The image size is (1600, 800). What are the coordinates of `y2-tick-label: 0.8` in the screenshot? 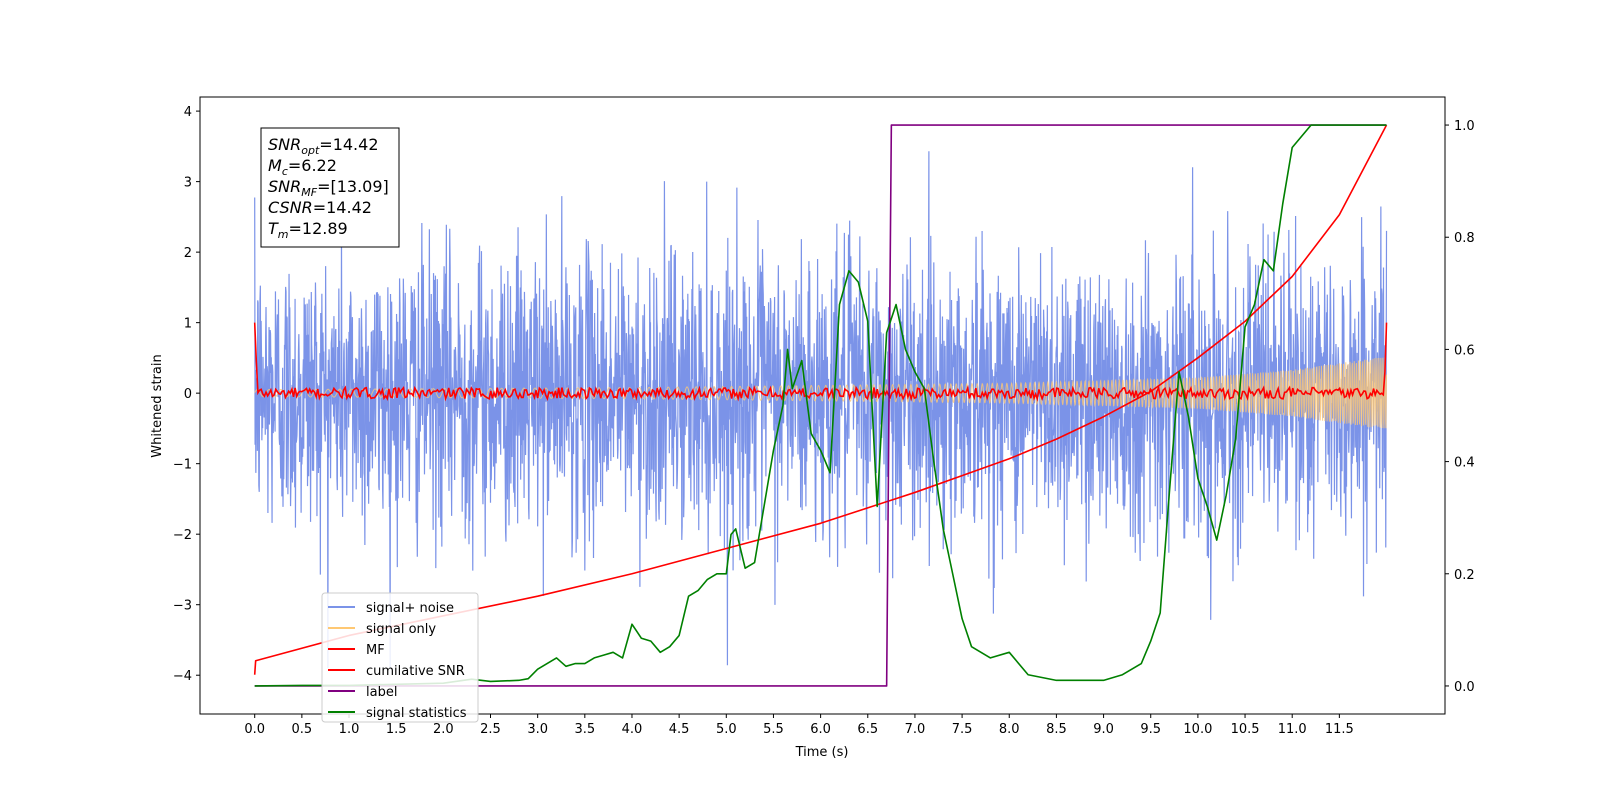 It's located at (1464, 238).